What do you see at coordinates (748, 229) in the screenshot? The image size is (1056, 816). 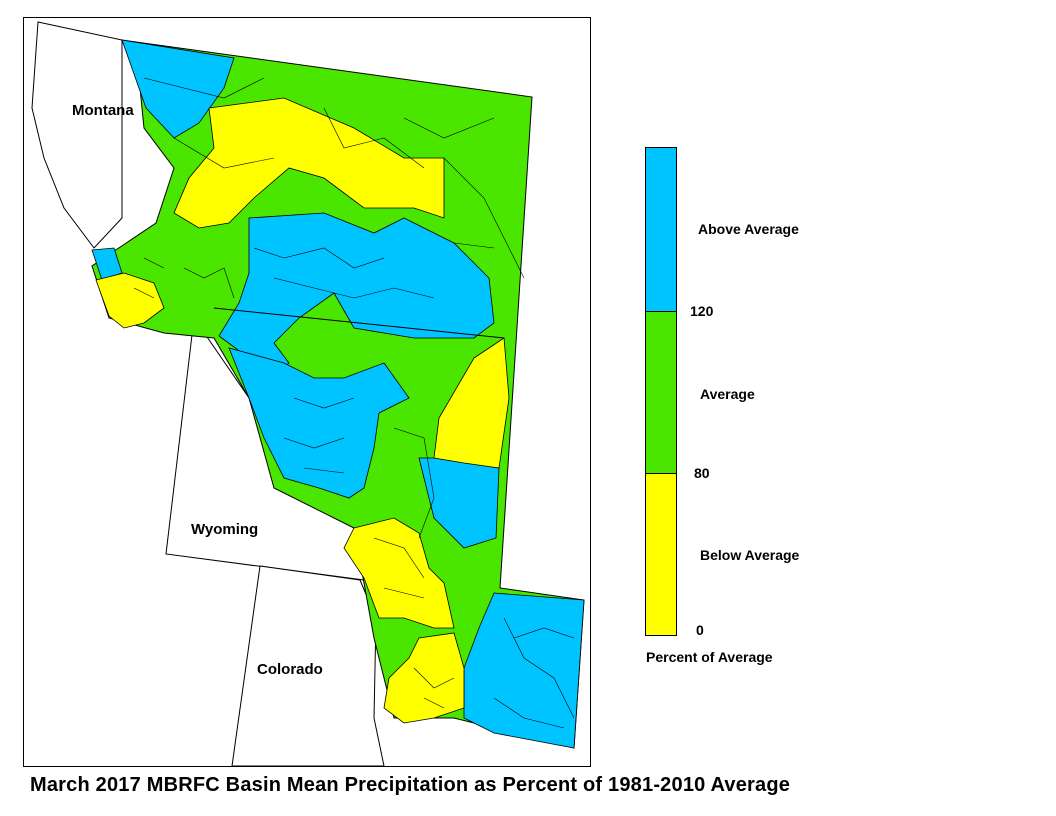 I see `legend-label-above: Above Average` at bounding box center [748, 229].